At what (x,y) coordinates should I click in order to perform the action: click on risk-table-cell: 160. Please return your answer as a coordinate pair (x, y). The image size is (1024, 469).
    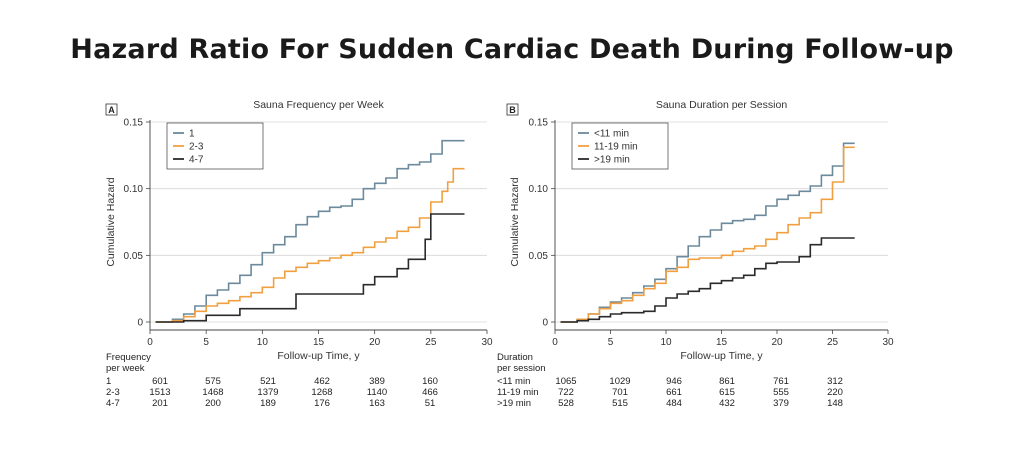
    Looking at the image, I should click on (430, 381).